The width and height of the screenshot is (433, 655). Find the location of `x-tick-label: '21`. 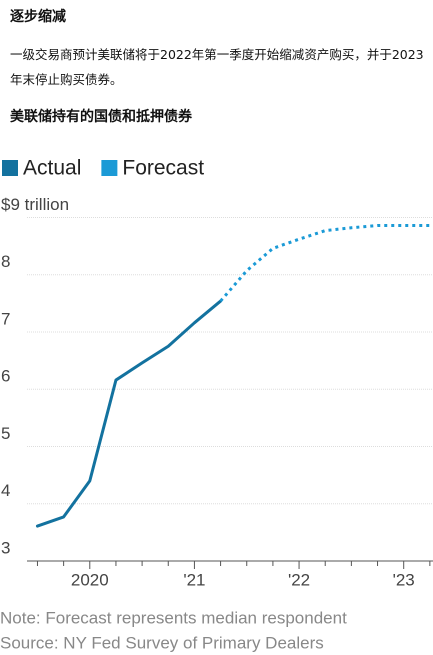

x-tick-label: '21 is located at coordinates (194, 579).